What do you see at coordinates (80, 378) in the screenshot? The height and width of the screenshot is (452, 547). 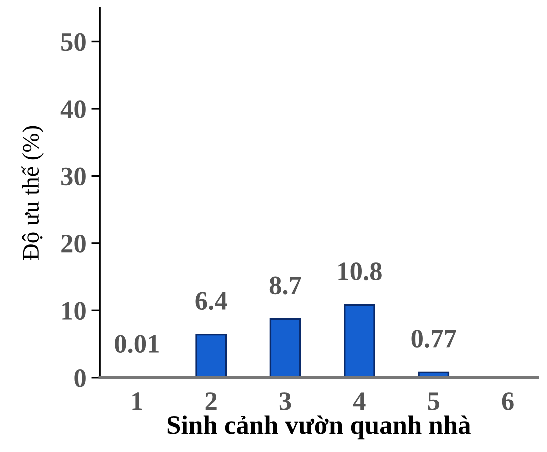 I see `y-tick-label: 0` at bounding box center [80, 378].